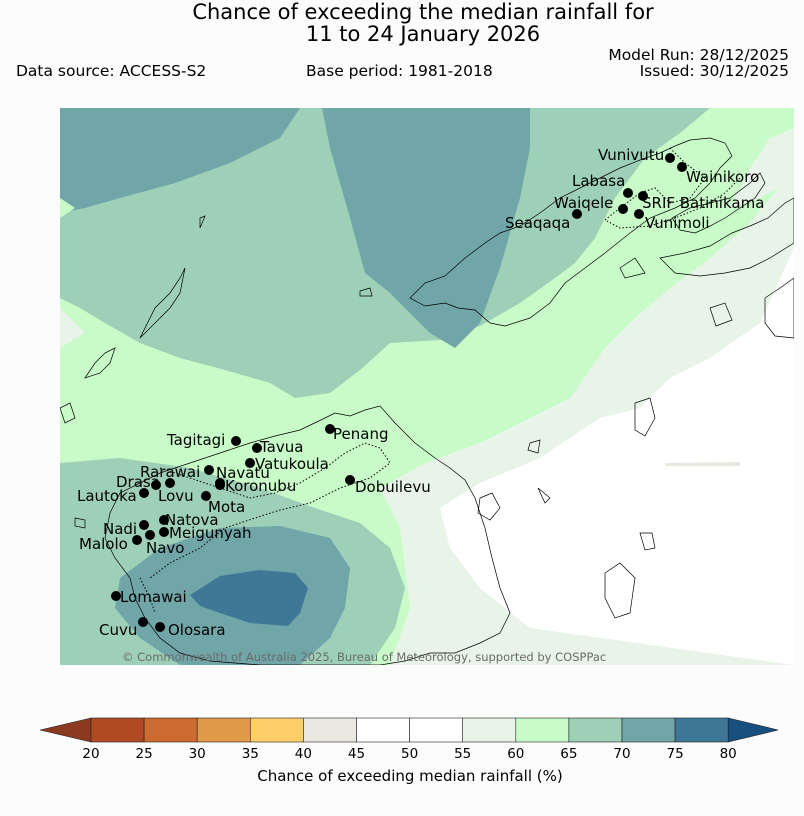 The image size is (804, 816). Describe the element at coordinates (568, 754) in the screenshot. I see `colorbar-tick-label: 65` at that location.